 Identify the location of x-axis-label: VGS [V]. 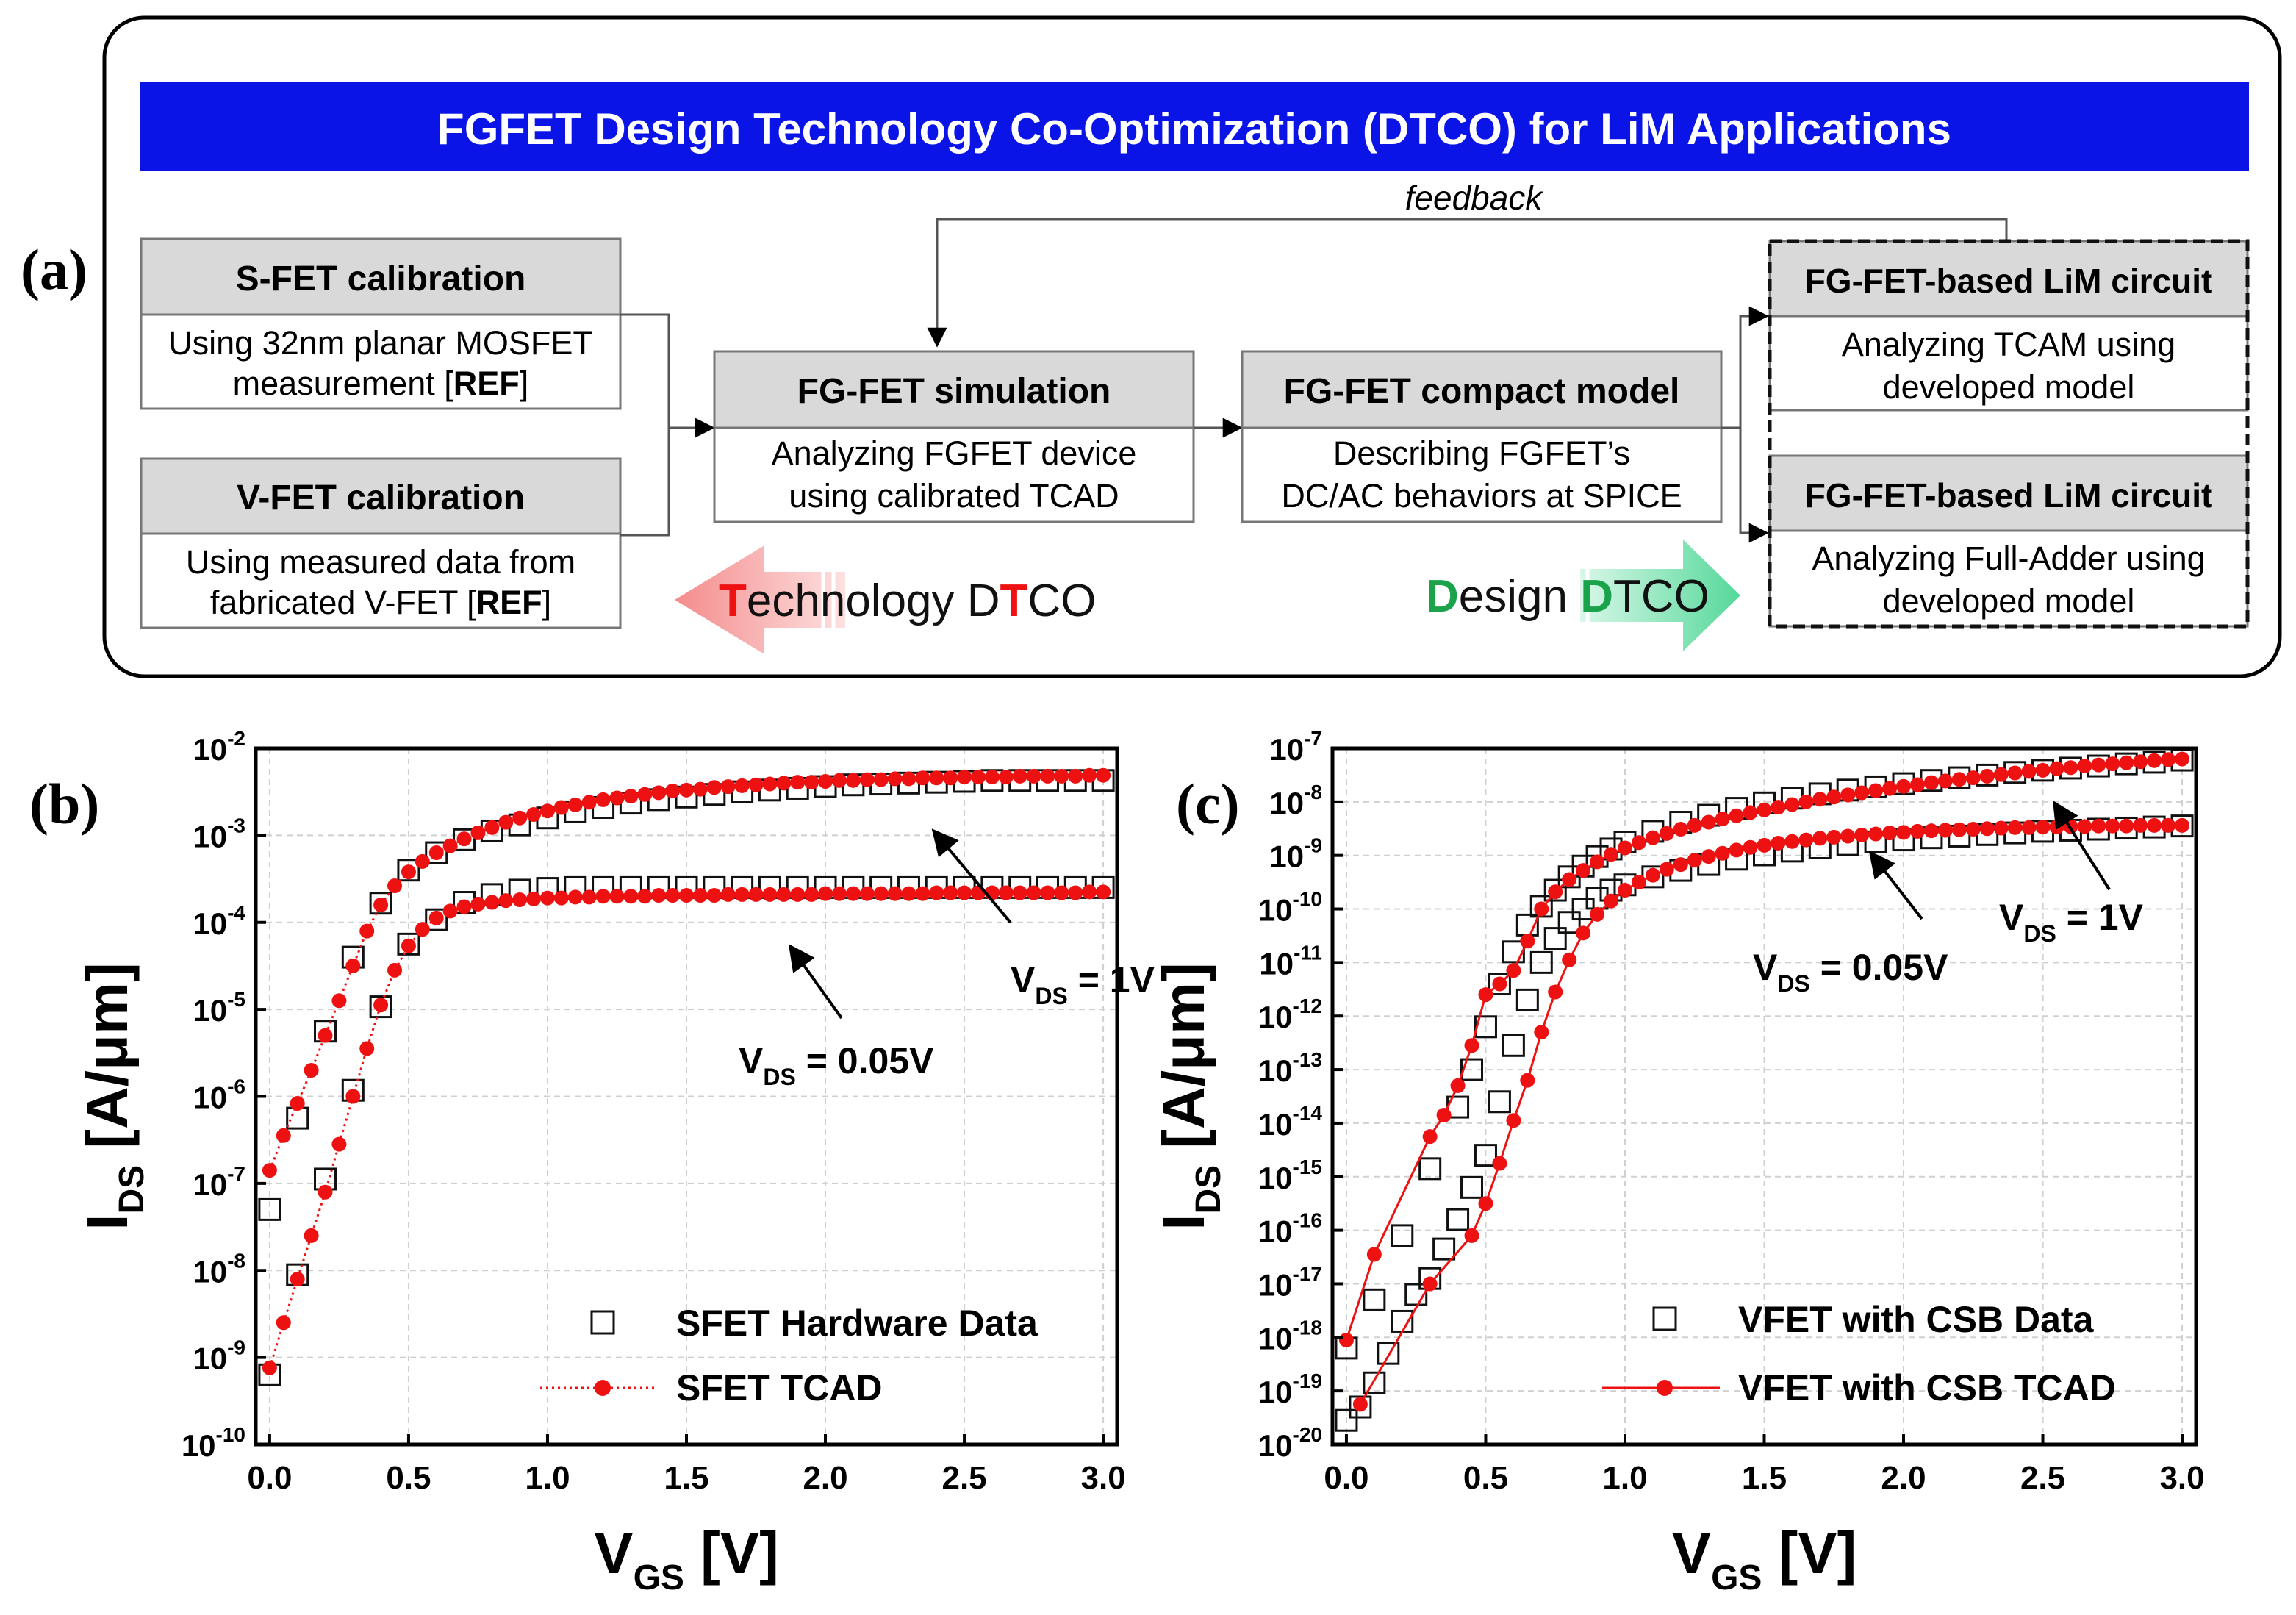
(1764, 1559).